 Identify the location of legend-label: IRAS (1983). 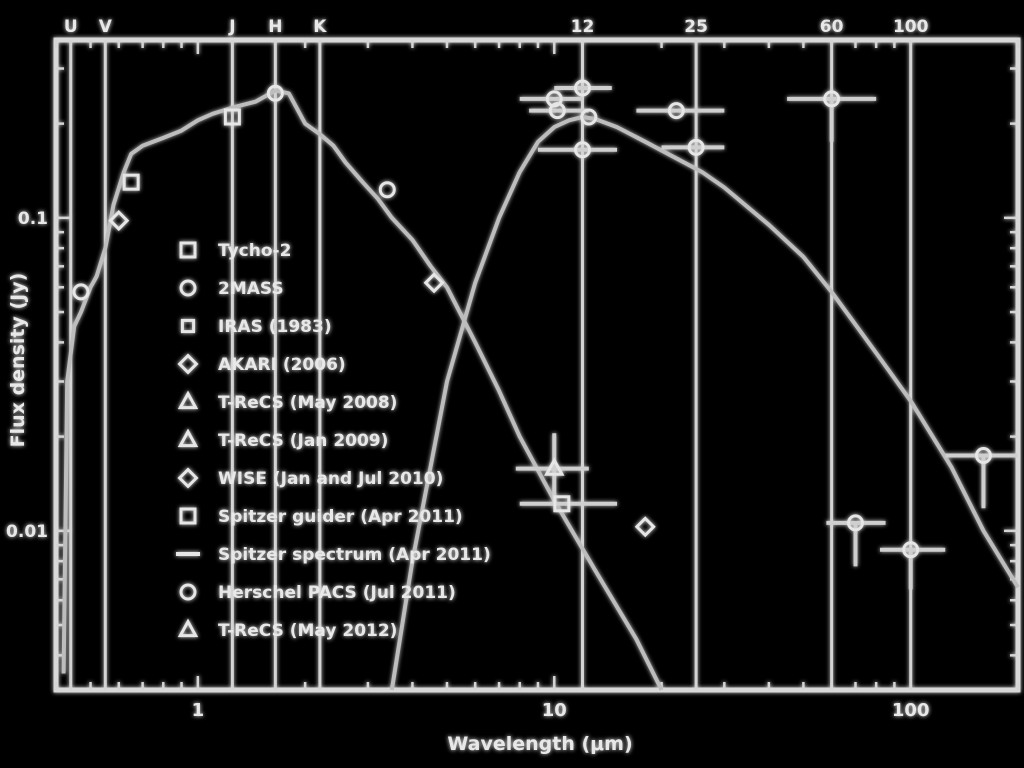
(275, 327).